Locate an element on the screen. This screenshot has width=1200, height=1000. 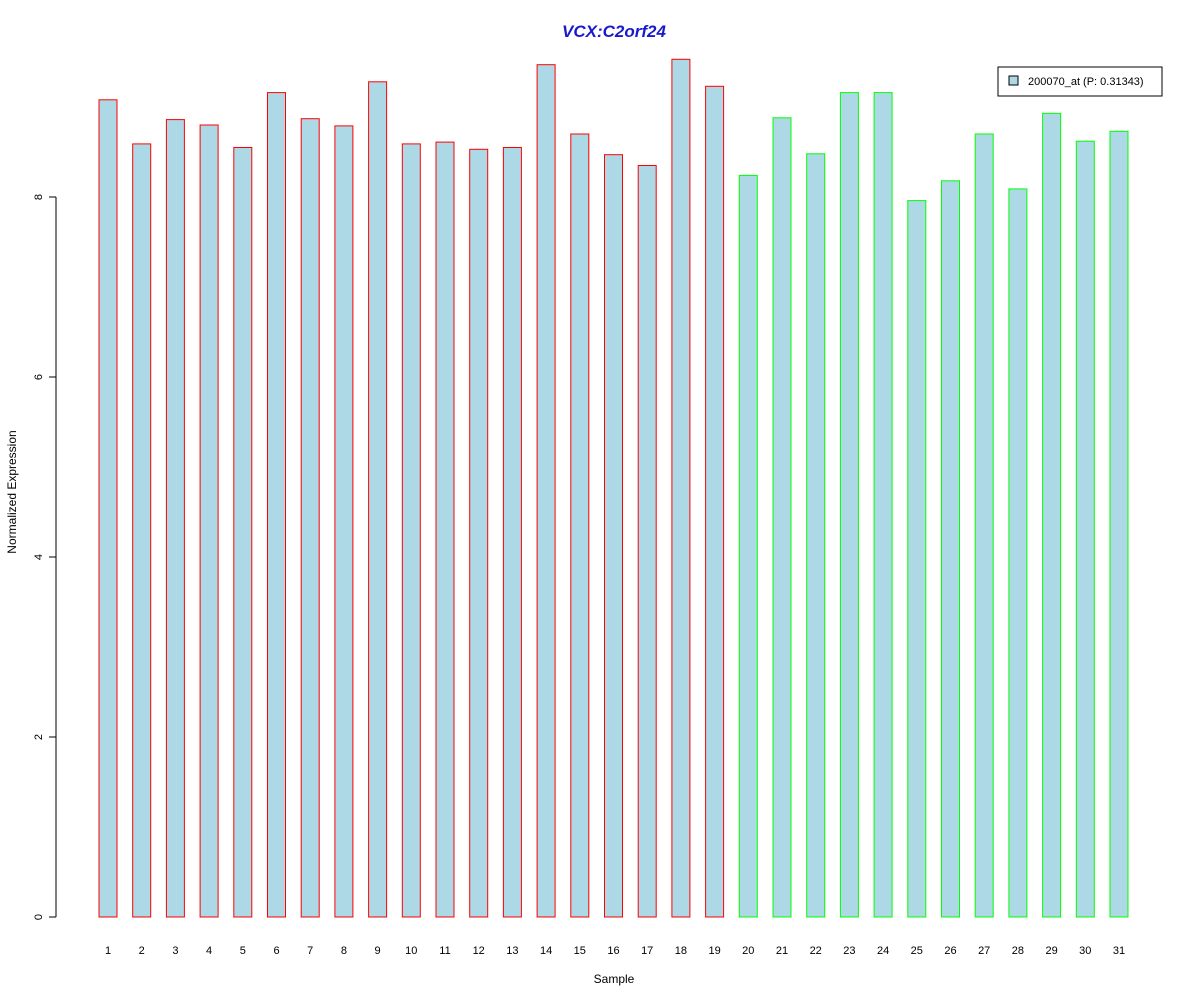
x-tick-label: 15 is located at coordinates (580, 951).